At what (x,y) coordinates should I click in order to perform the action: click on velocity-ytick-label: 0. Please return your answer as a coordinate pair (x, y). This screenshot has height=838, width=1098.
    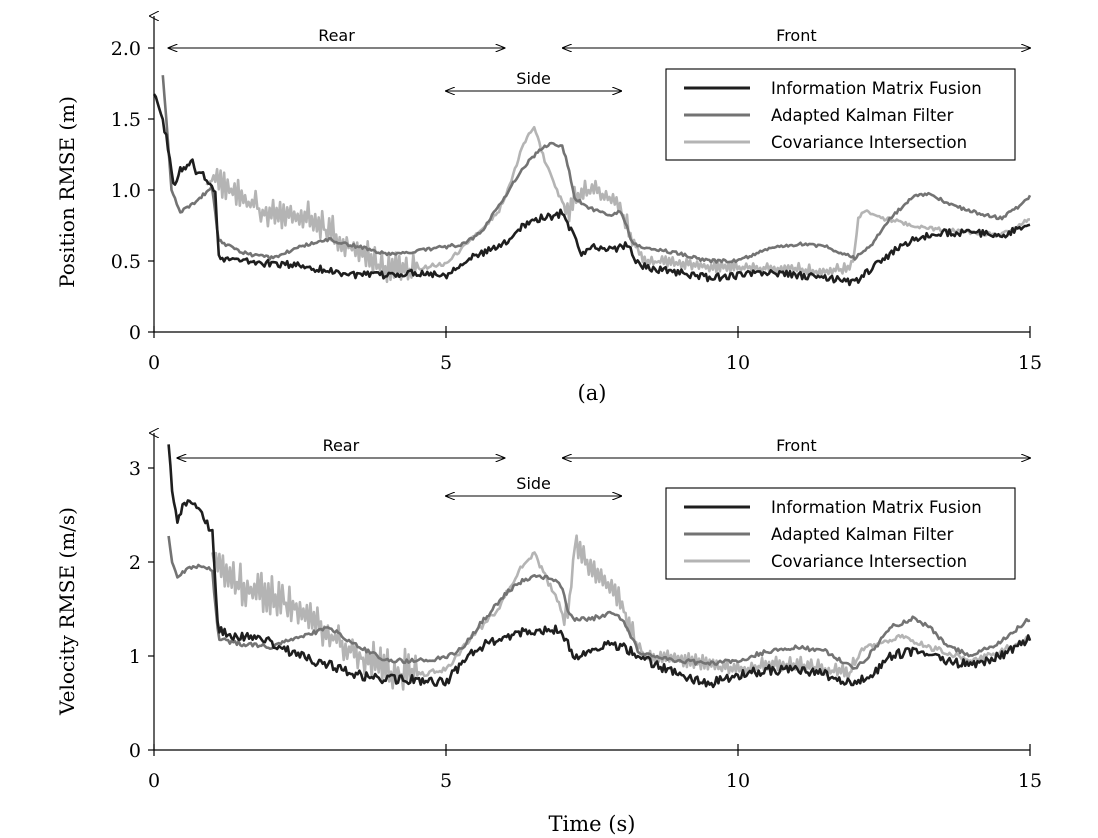
    Looking at the image, I should click on (135, 751).